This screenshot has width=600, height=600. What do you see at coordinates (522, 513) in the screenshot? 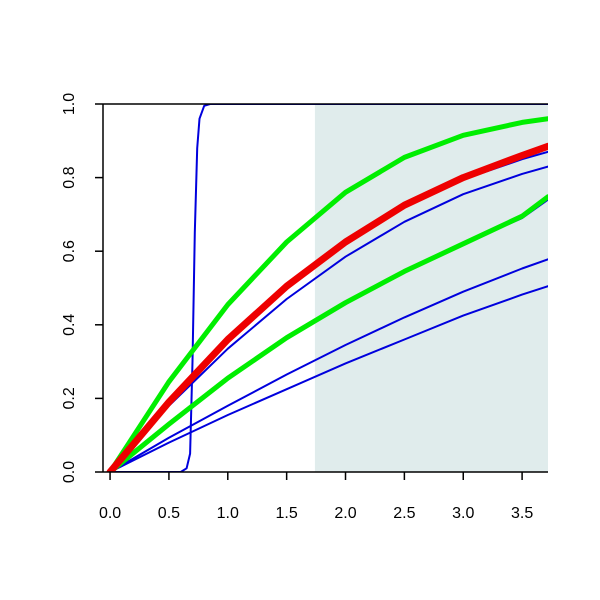
I see `x-tick-label: 3.5` at bounding box center [522, 513].